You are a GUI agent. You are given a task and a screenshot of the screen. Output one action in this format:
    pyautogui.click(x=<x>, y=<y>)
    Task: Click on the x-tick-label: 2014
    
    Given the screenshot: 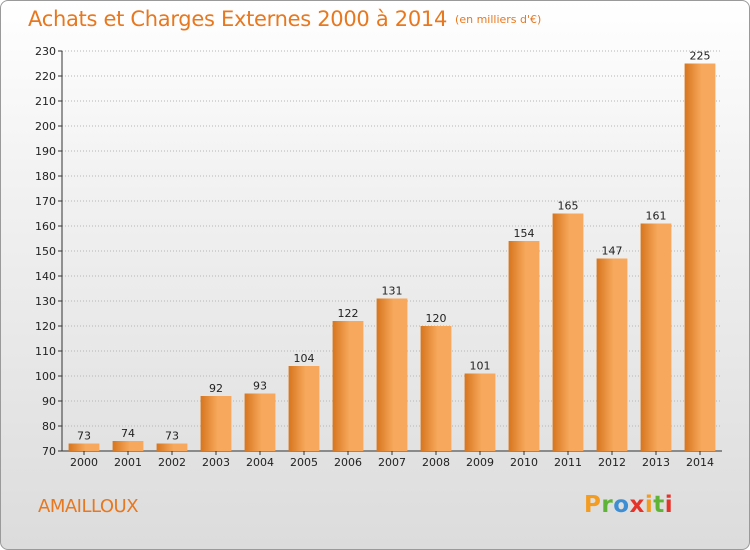 What is the action you would take?
    pyautogui.click(x=700, y=462)
    